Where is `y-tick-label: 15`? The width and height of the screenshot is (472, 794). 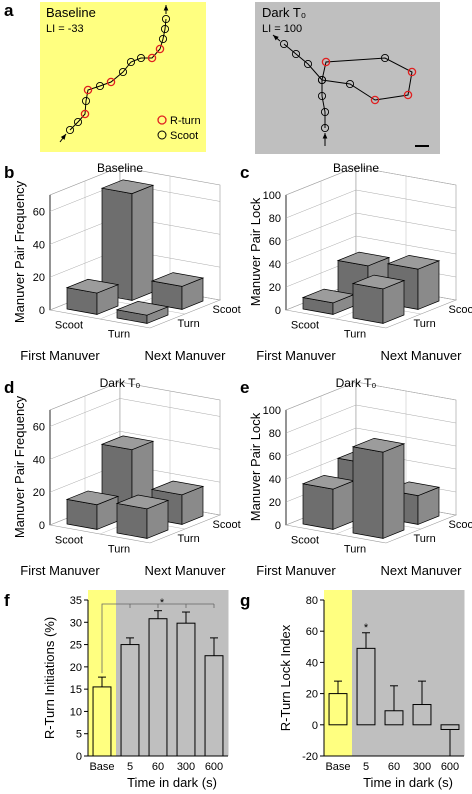
y-tick-label: 15 is located at coordinates (76, 690).